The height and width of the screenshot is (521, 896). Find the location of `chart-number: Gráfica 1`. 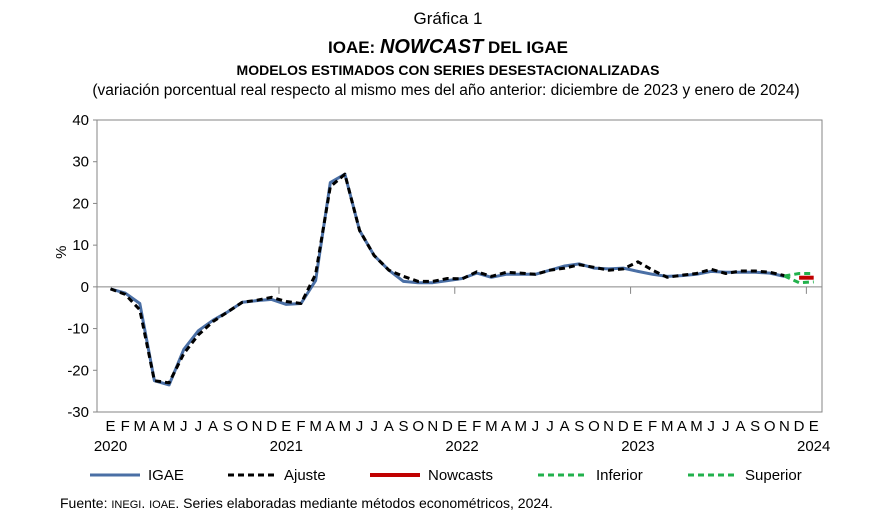

chart-number: Gráfica 1 is located at coordinates (448, 18).